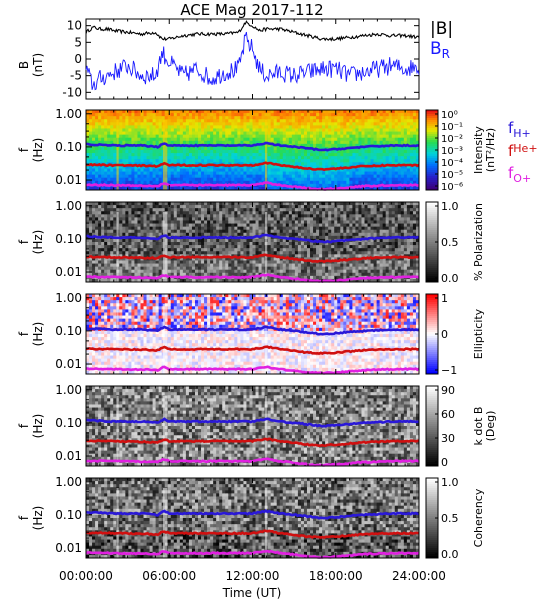  What do you see at coordinates (68, 423) in the screenshot?
I see `kdotb-ytick-label: 0.10` at bounding box center [68, 423].